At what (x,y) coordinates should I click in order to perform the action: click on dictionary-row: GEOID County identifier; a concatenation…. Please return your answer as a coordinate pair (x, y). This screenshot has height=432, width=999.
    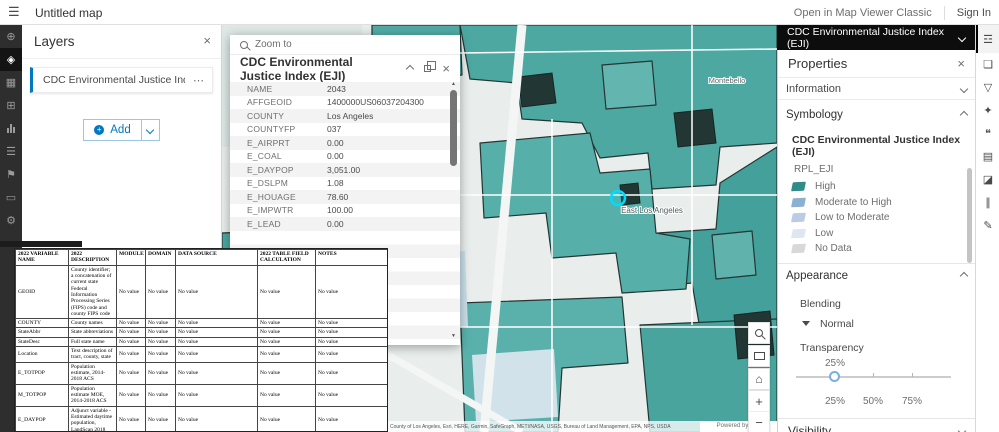
    Looking at the image, I should click on (201, 292).